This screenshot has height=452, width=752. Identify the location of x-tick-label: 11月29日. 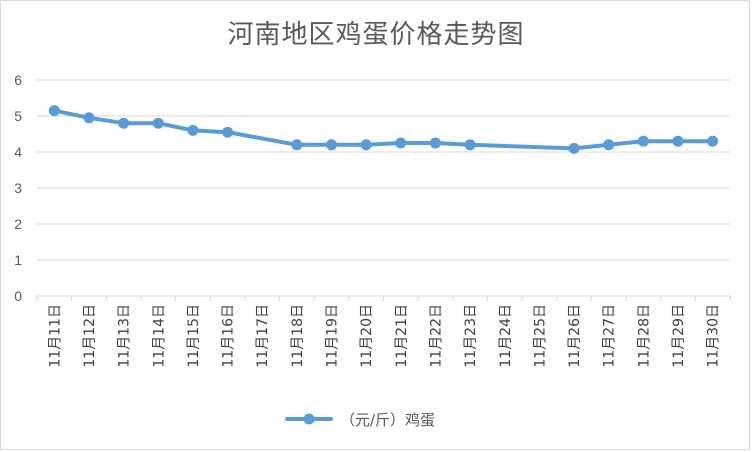
(679, 336).